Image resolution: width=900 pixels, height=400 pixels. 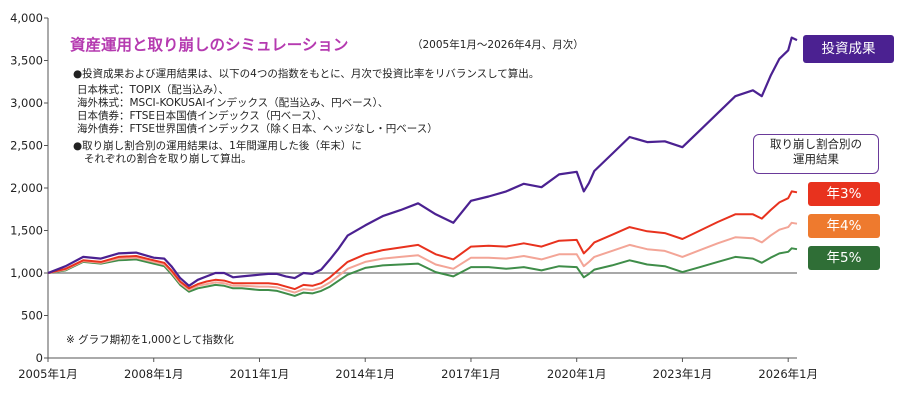 I want to click on series-label-investment: 投資成果, so click(x=848, y=49).